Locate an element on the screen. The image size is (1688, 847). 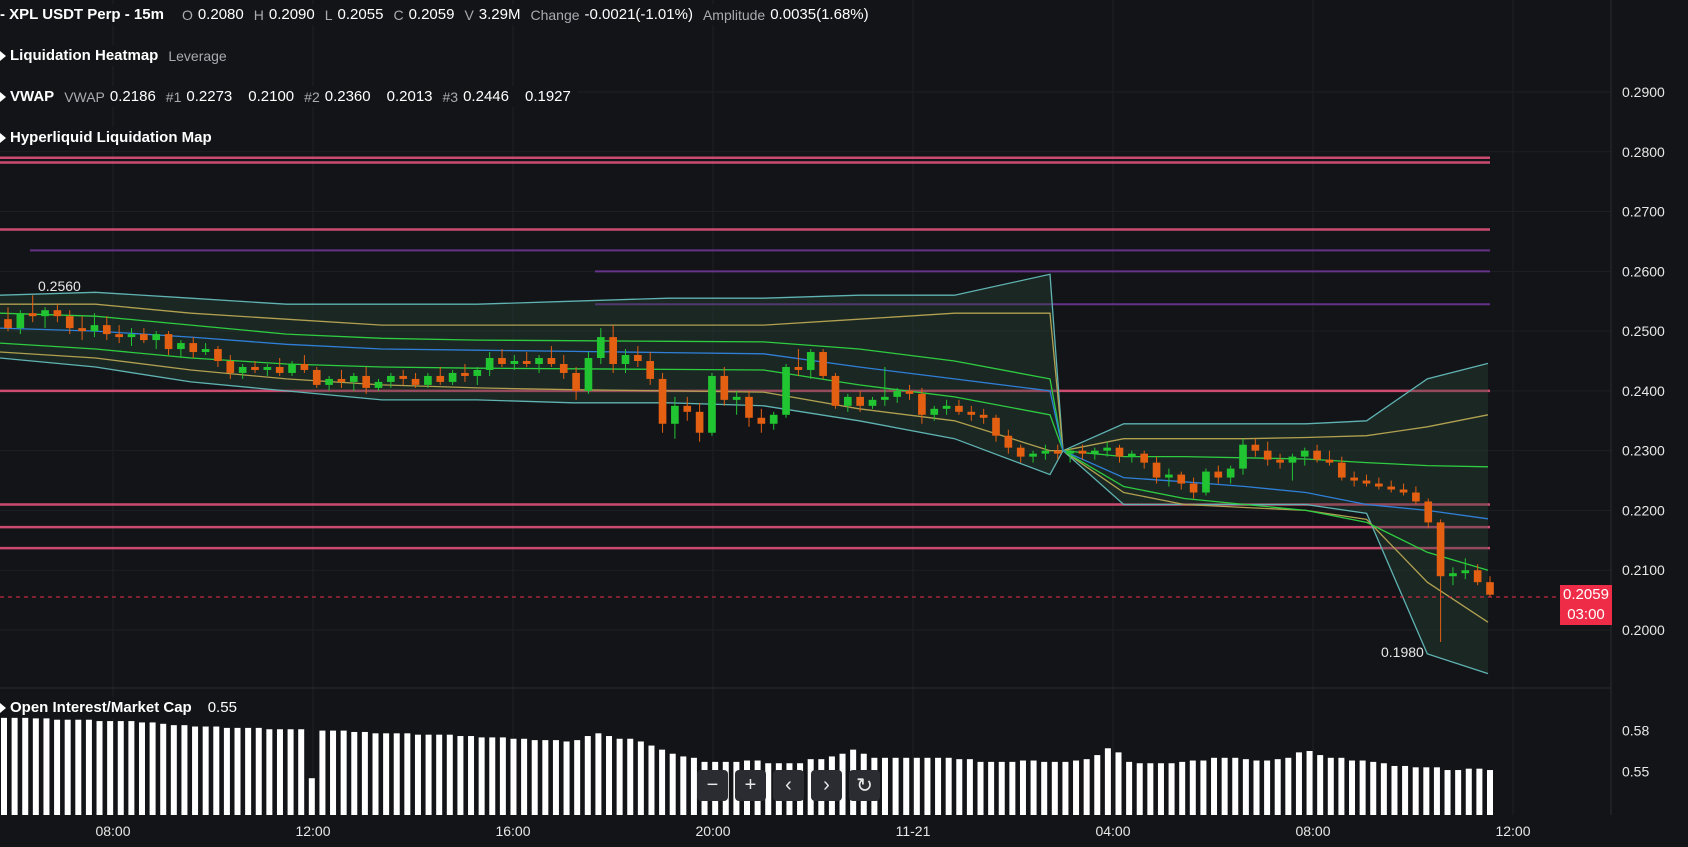
low-label: L is located at coordinates (328, 14).